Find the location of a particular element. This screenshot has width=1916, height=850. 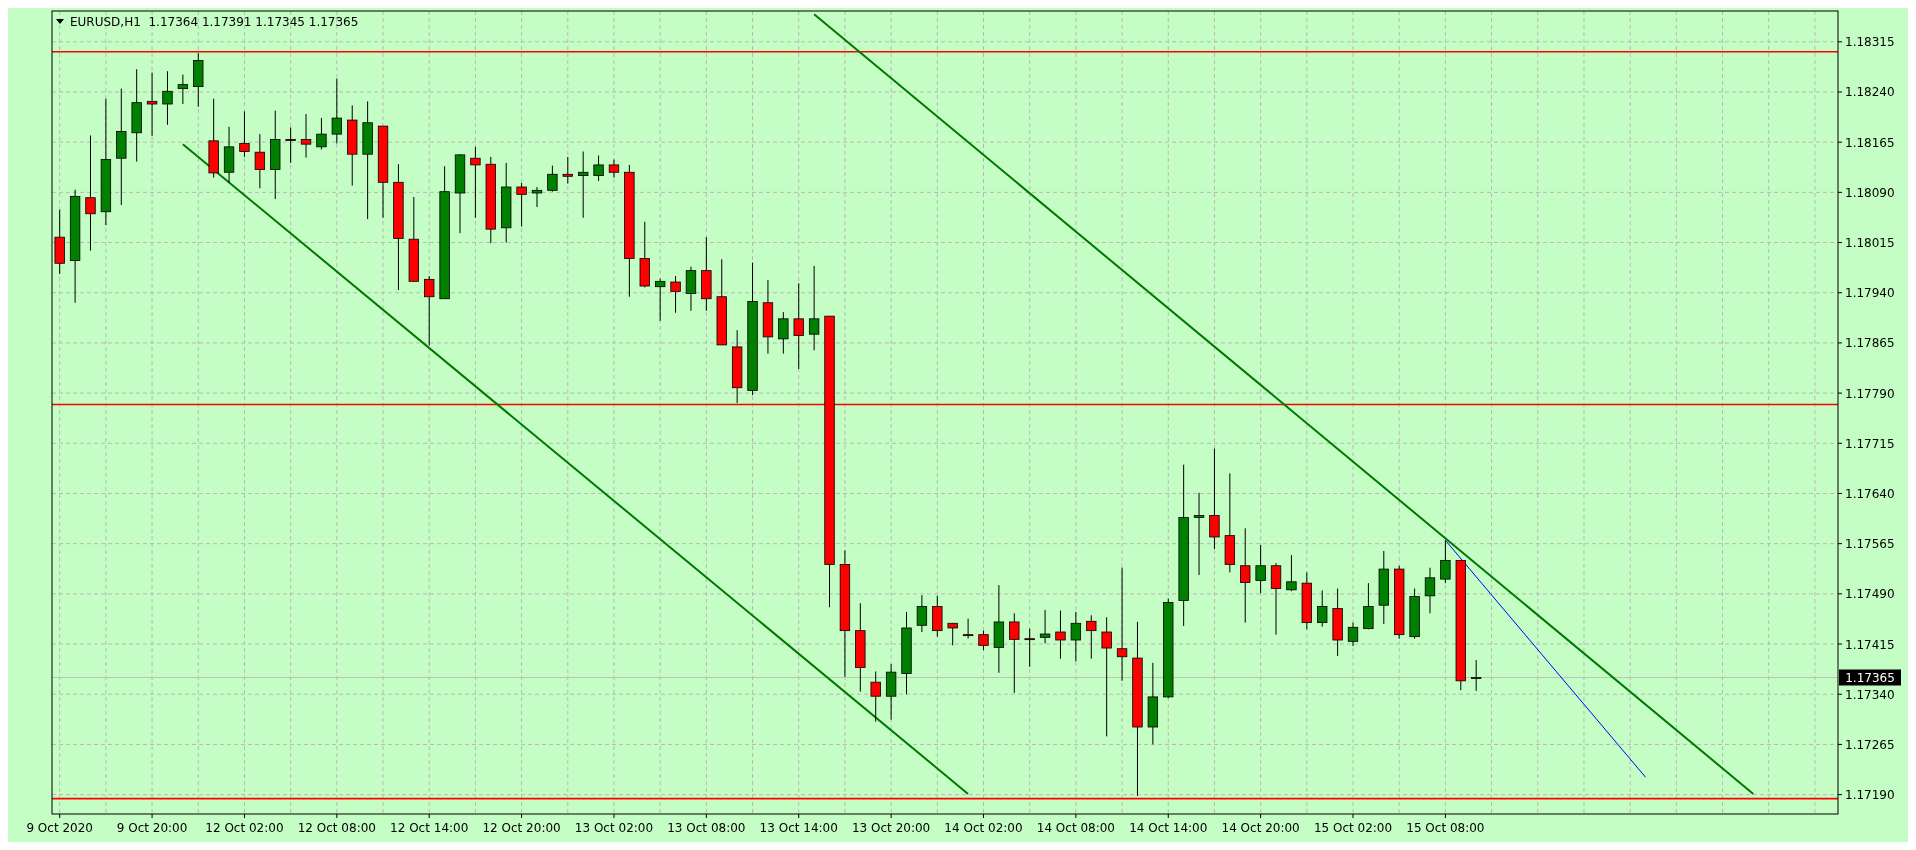

x-tick-label: 15 Oct 08:00 is located at coordinates (1445, 828).